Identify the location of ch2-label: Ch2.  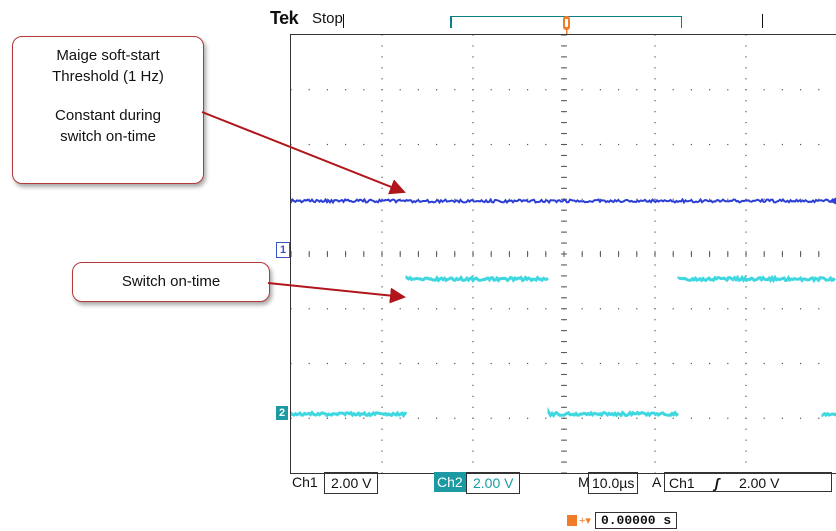
(450, 482).